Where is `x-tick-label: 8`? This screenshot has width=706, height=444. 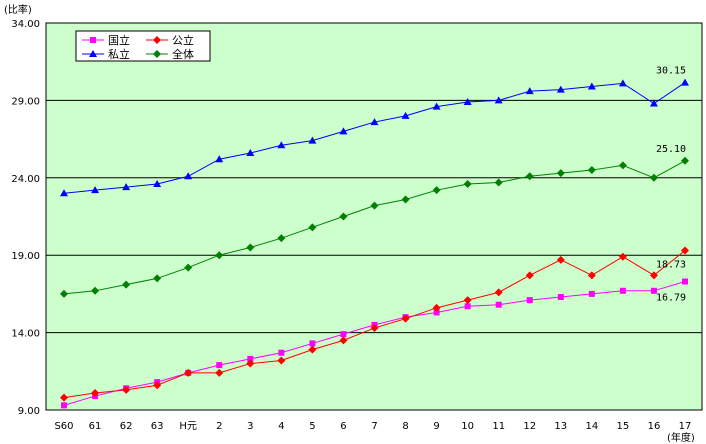
x-tick-label: 8 is located at coordinates (405, 426).